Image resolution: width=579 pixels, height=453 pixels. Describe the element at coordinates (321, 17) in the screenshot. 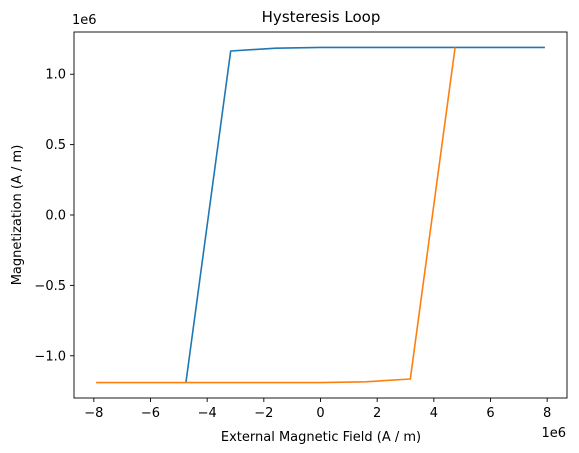

I see `chart-title: Hysteresis Loop` at that location.